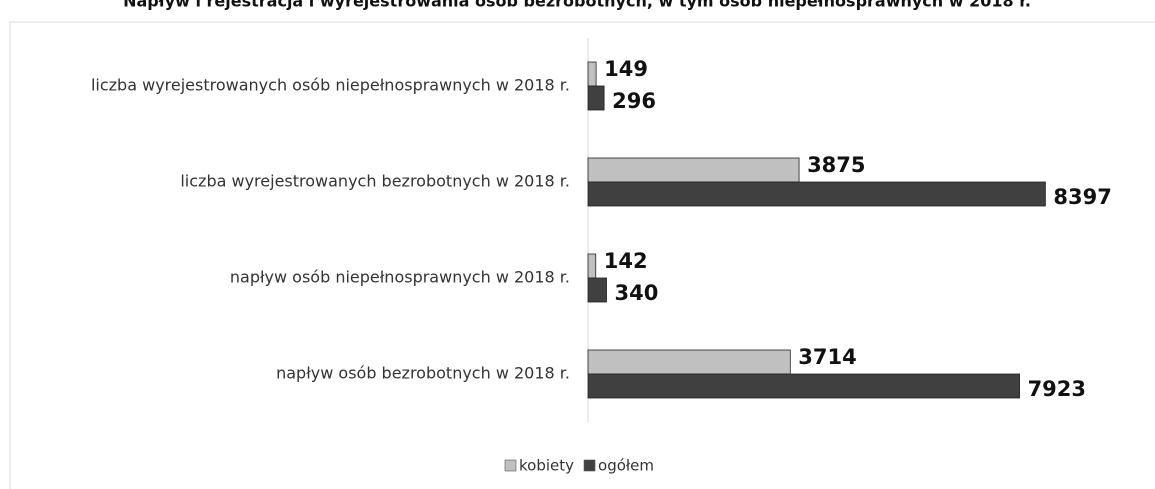 The height and width of the screenshot is (489, 1155). Describe the element at coordinates (400, 277) in the screenshot. I see `y-tick-label: napływ osób niepełnosprawnych w 2018 r.` at that location.